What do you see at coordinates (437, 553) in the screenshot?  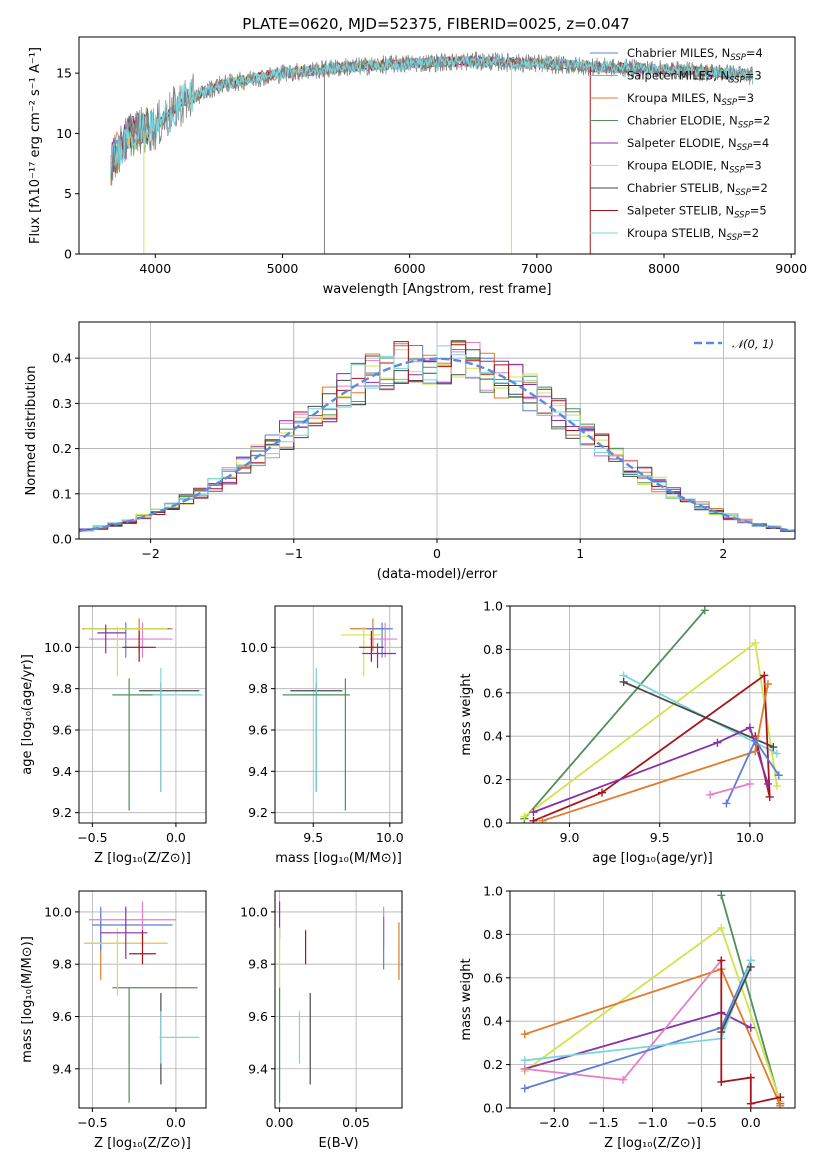 I see `x-tick-label: 0` at bounding box center [437, 553].